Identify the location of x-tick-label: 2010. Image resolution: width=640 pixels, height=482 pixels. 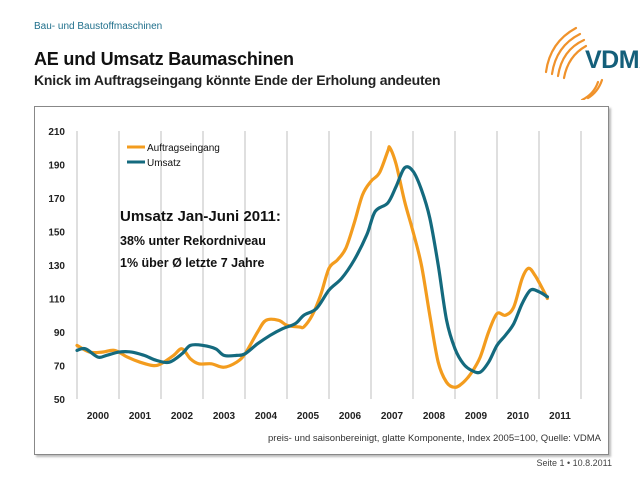
(518, 416).